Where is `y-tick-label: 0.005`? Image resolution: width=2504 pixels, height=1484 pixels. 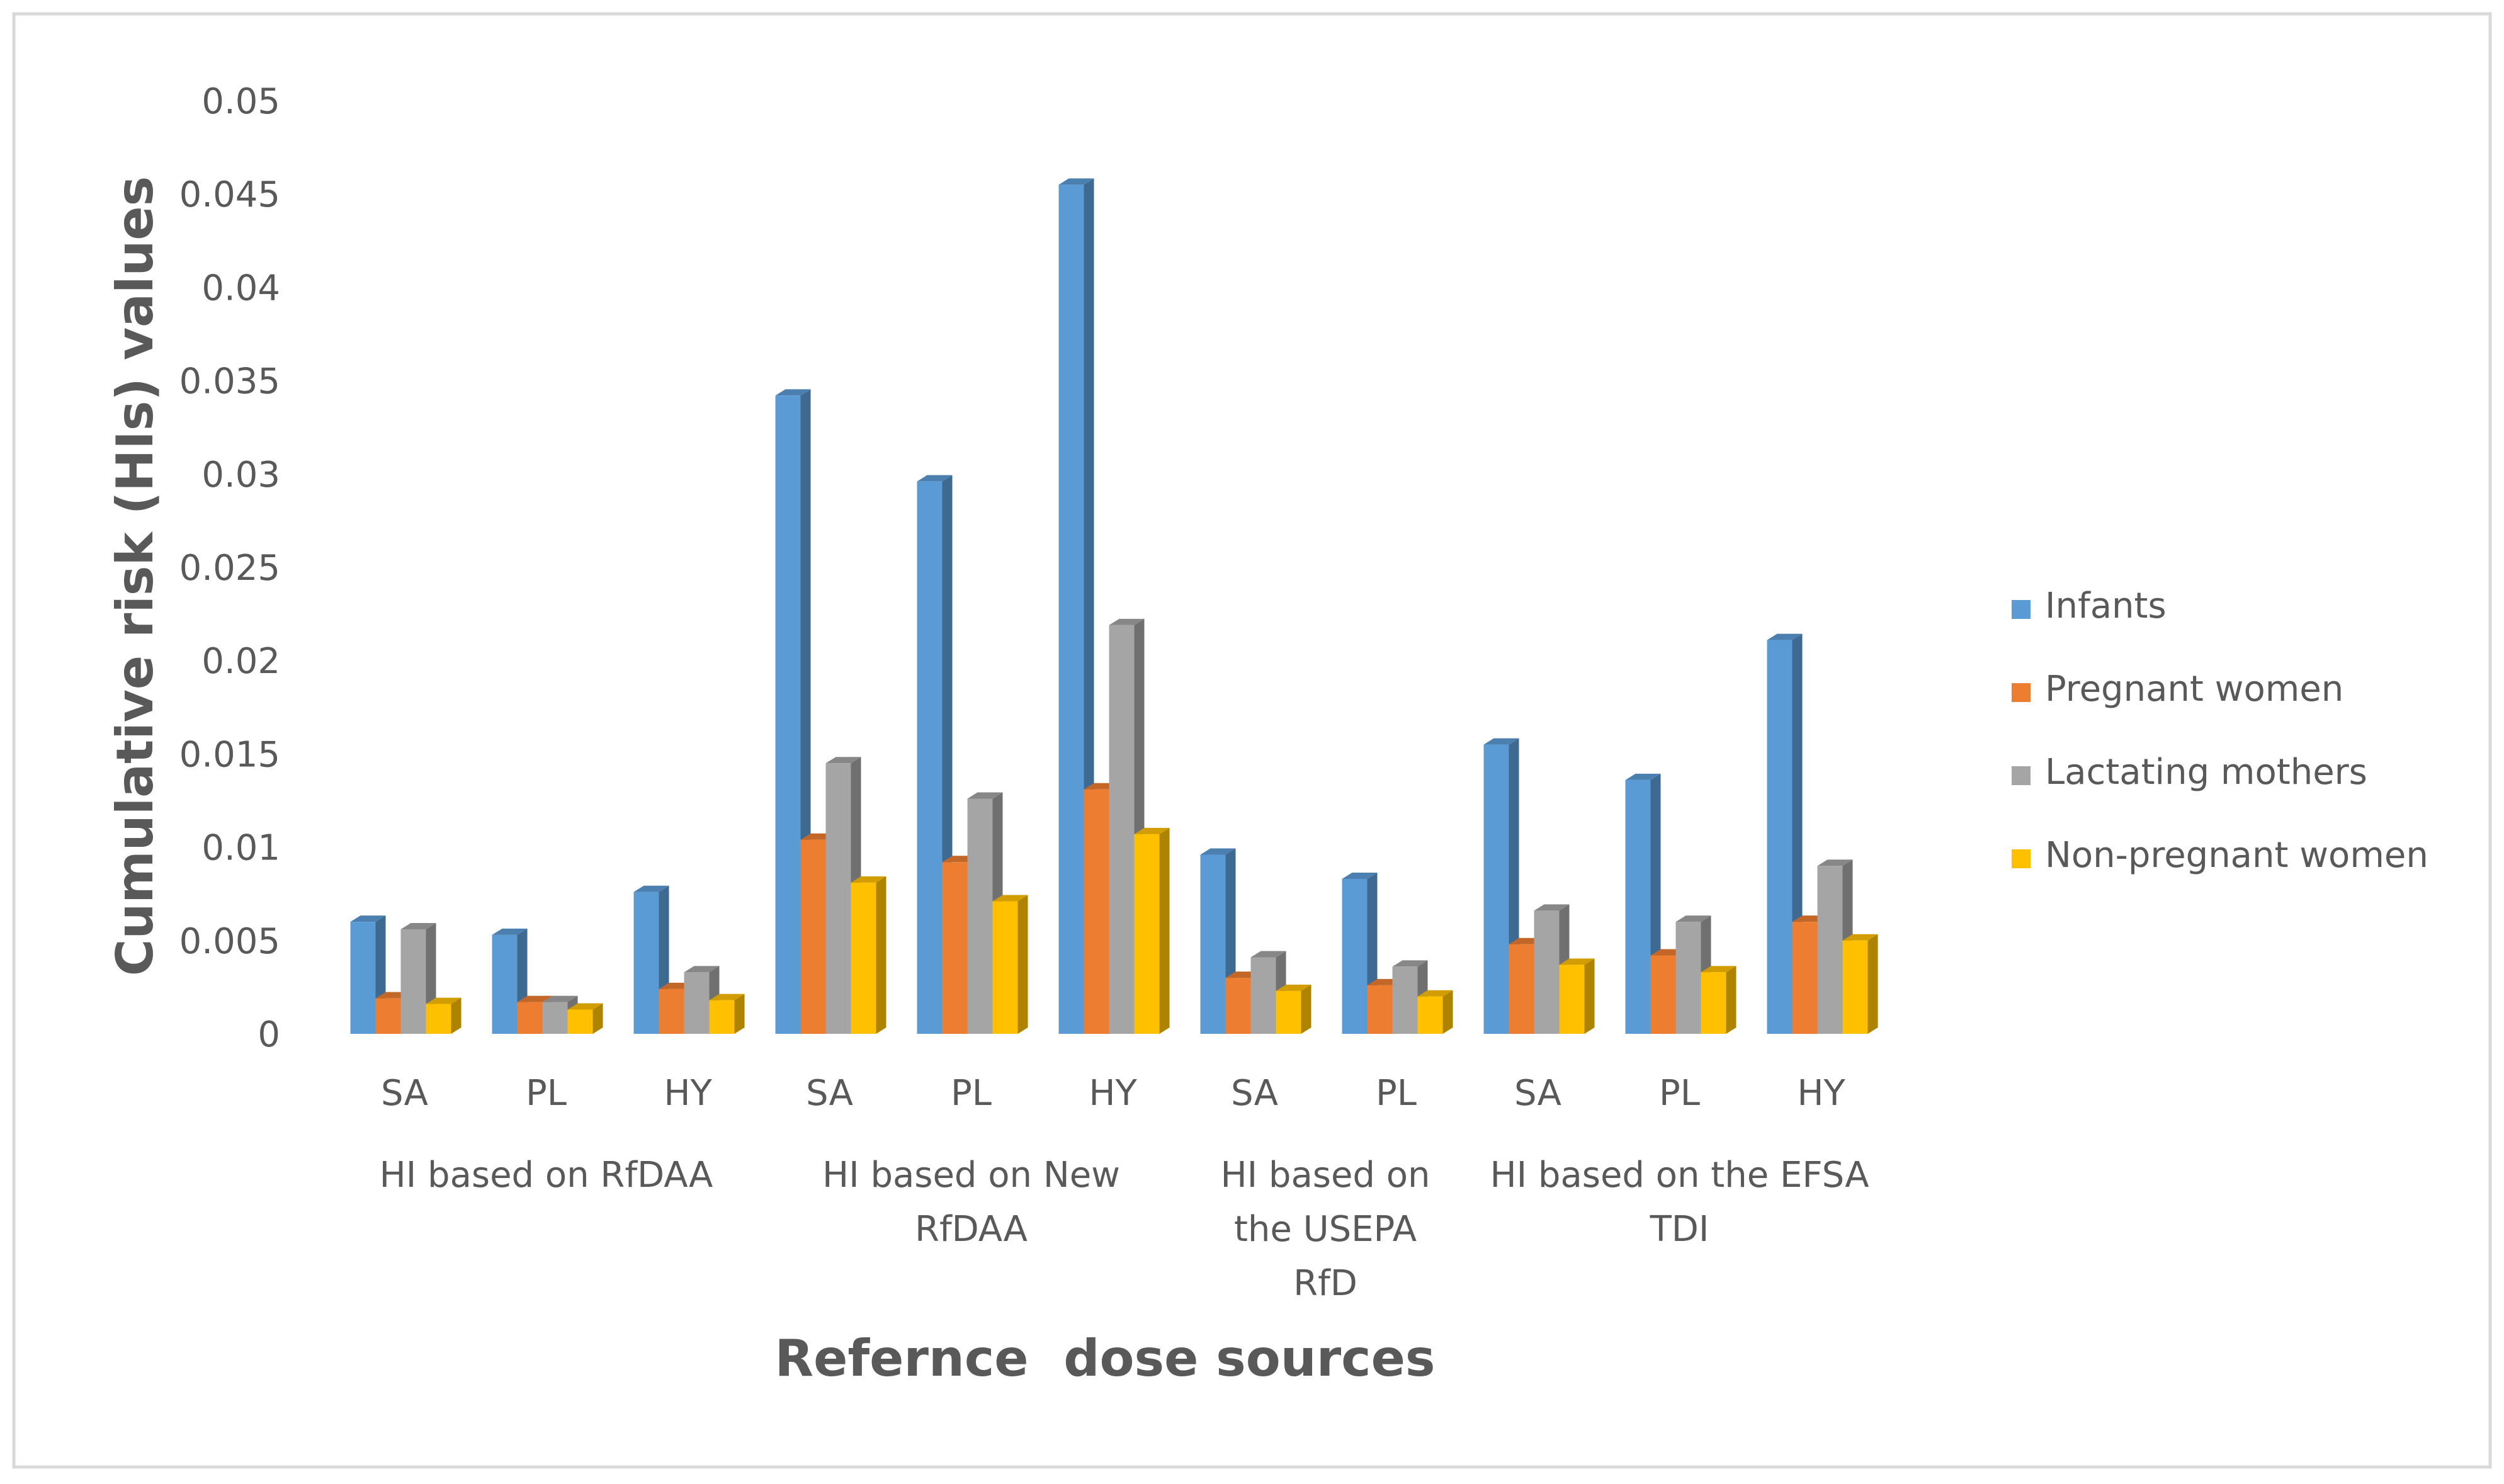
y-tick-label: 0.005 is located at coordinates (229, 942).